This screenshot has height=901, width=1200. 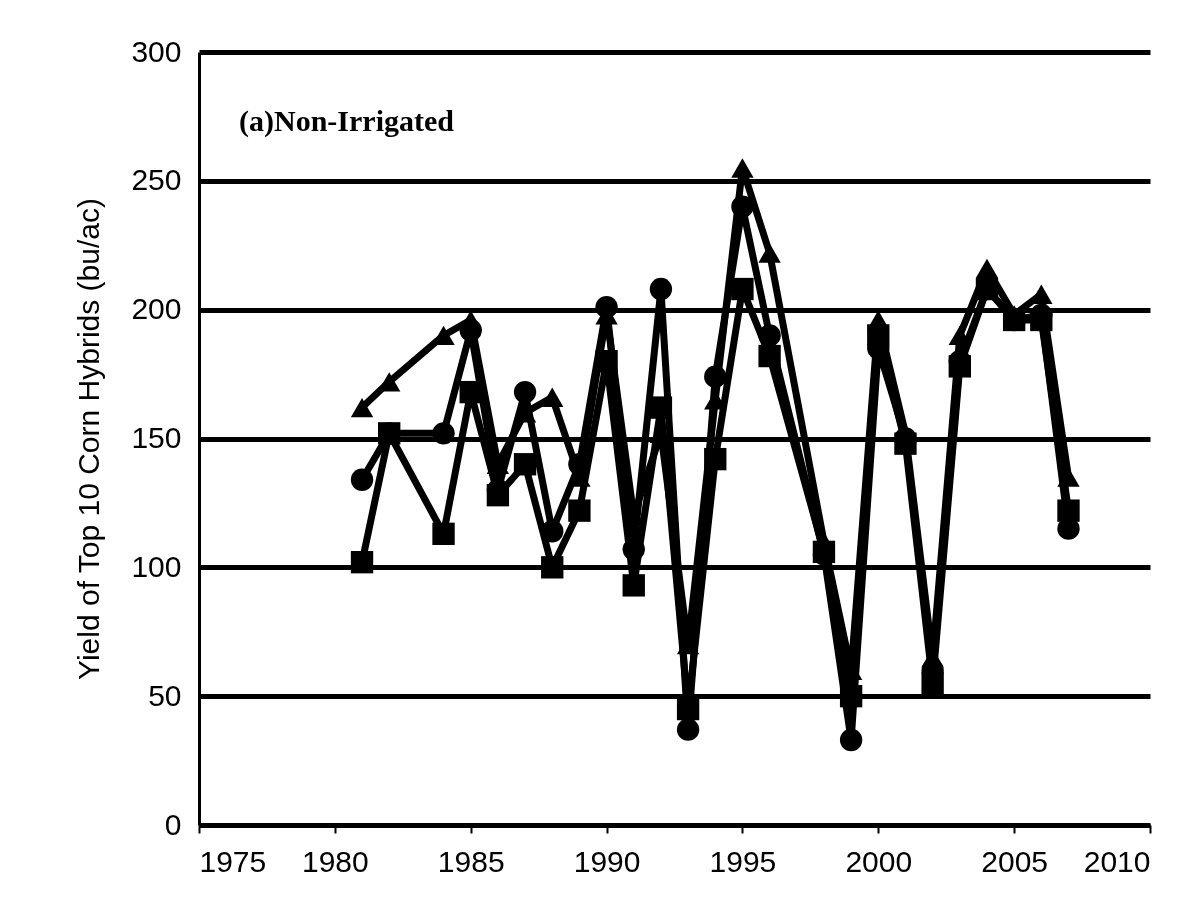 What do you see at coordinates (156, 437) in the screenshot?
I see `y-tick-label: 150` at bounding box center [156, 437].